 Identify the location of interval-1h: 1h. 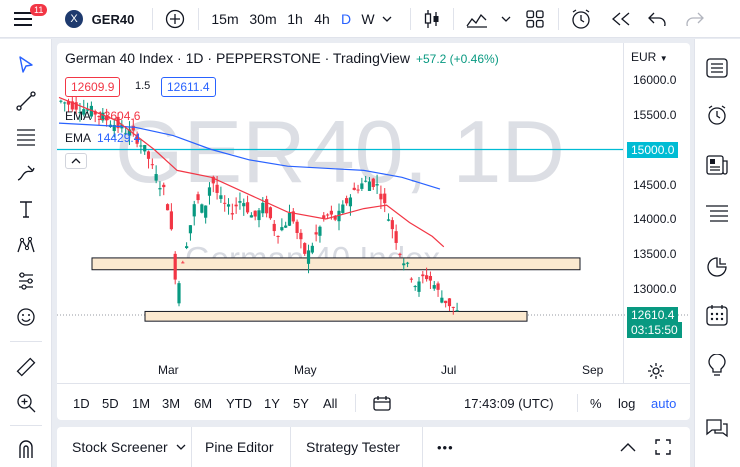
(295, 19).